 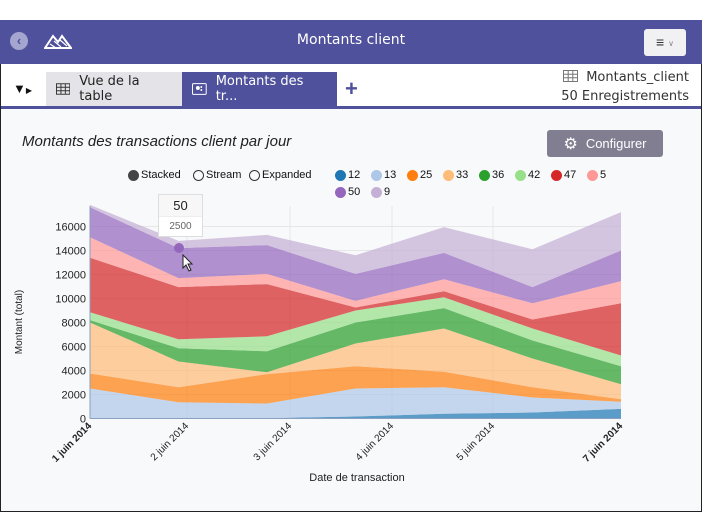 What do you see at coordinates (625, 96) in the screenshot?
I see `record-count: 50 Enregistrements` at bounding box center [625, 96].